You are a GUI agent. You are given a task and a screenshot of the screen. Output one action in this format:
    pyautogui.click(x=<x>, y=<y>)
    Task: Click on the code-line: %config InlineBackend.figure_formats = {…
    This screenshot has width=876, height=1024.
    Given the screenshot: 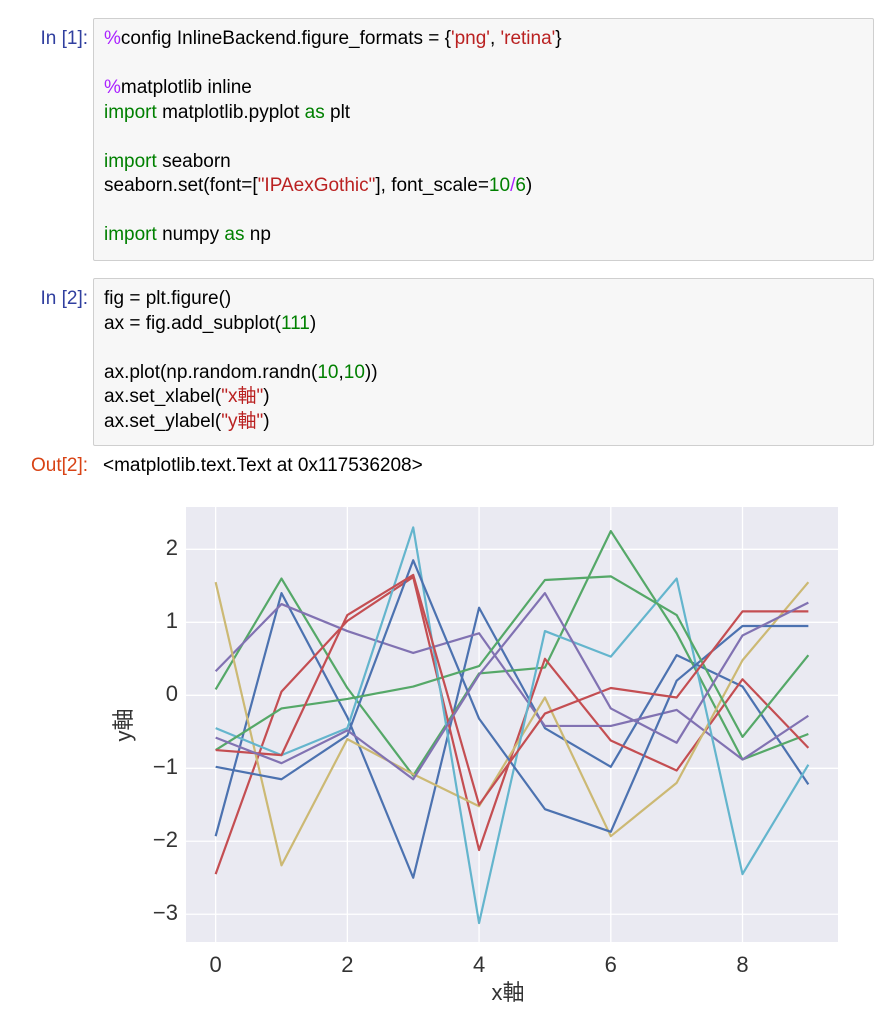 What is the action you would take?
    pyautogui.click(x=483, y=39)
    